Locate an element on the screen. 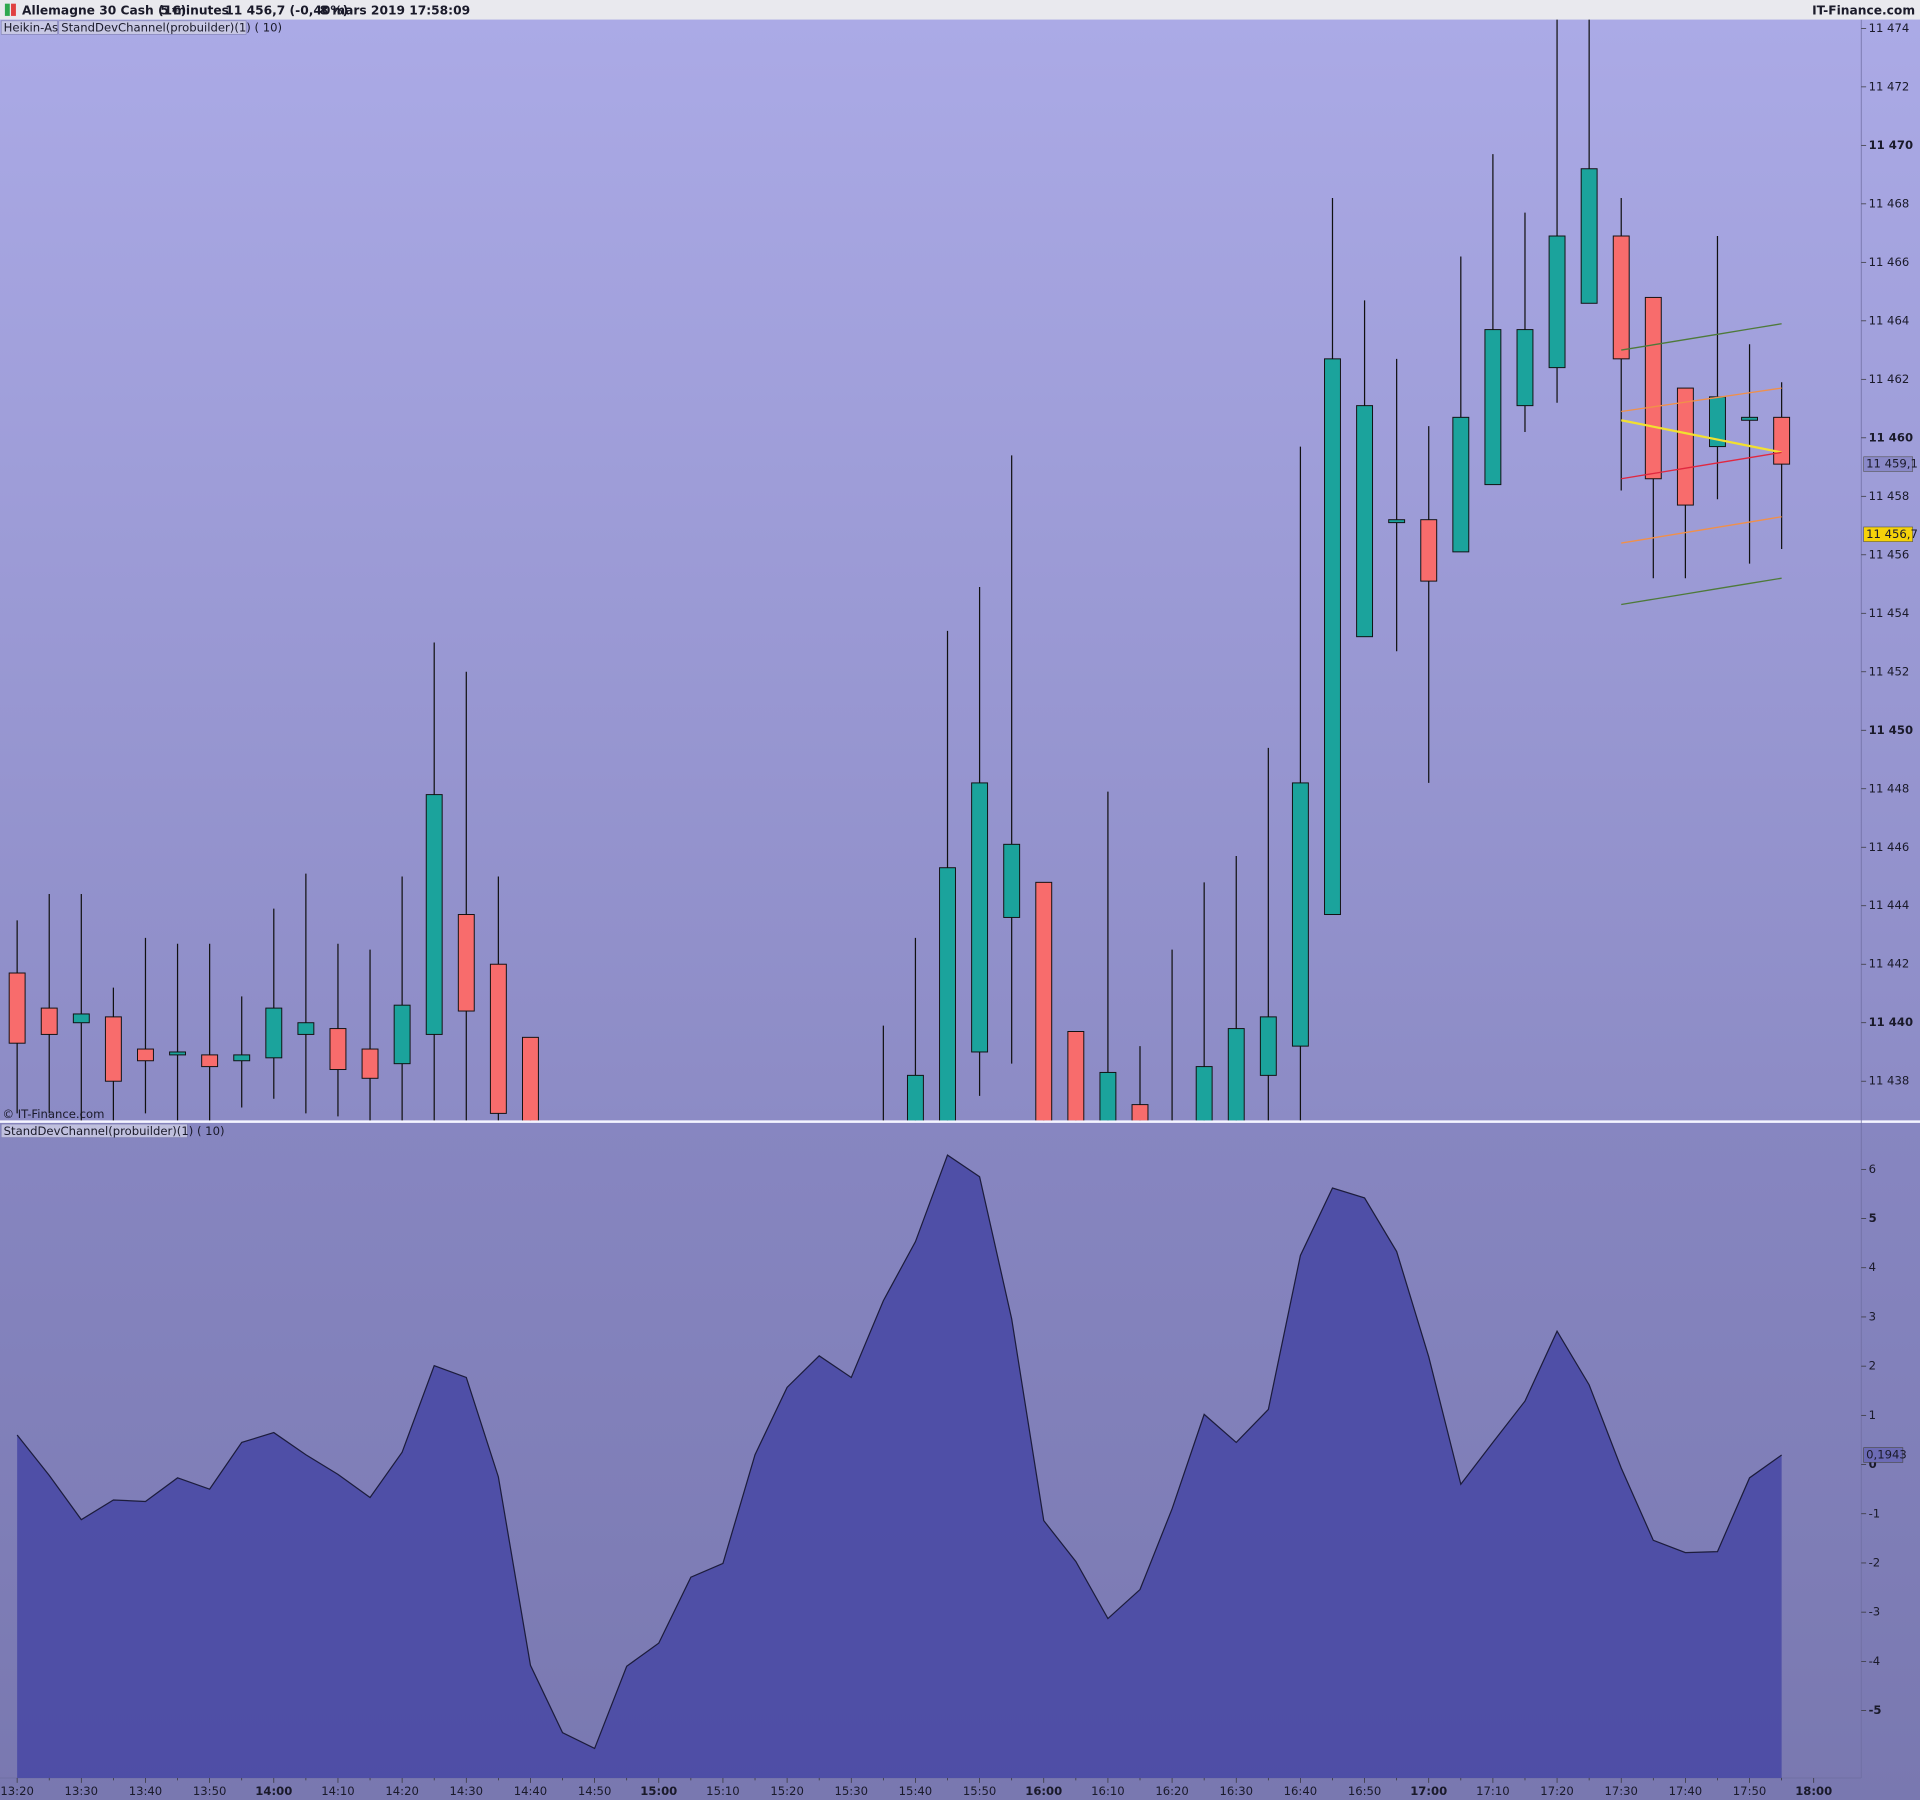 The height and width of the screenshot is (1800, 1920). x-tick-label: 13:50 is located at coordinates (210, 1791).